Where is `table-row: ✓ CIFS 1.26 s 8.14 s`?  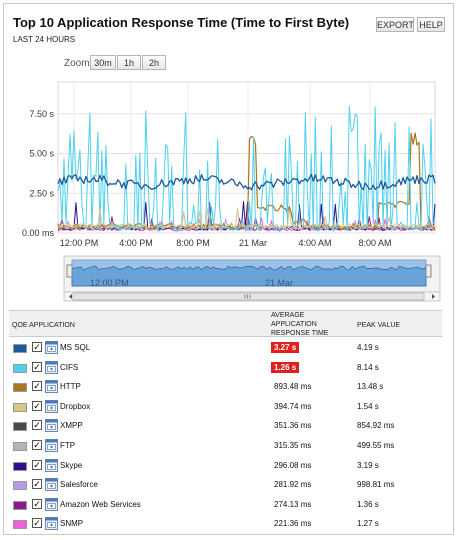 table-row: ✓ CIFS 1.26 s 8.14 s is located at coordinates (225, 368).